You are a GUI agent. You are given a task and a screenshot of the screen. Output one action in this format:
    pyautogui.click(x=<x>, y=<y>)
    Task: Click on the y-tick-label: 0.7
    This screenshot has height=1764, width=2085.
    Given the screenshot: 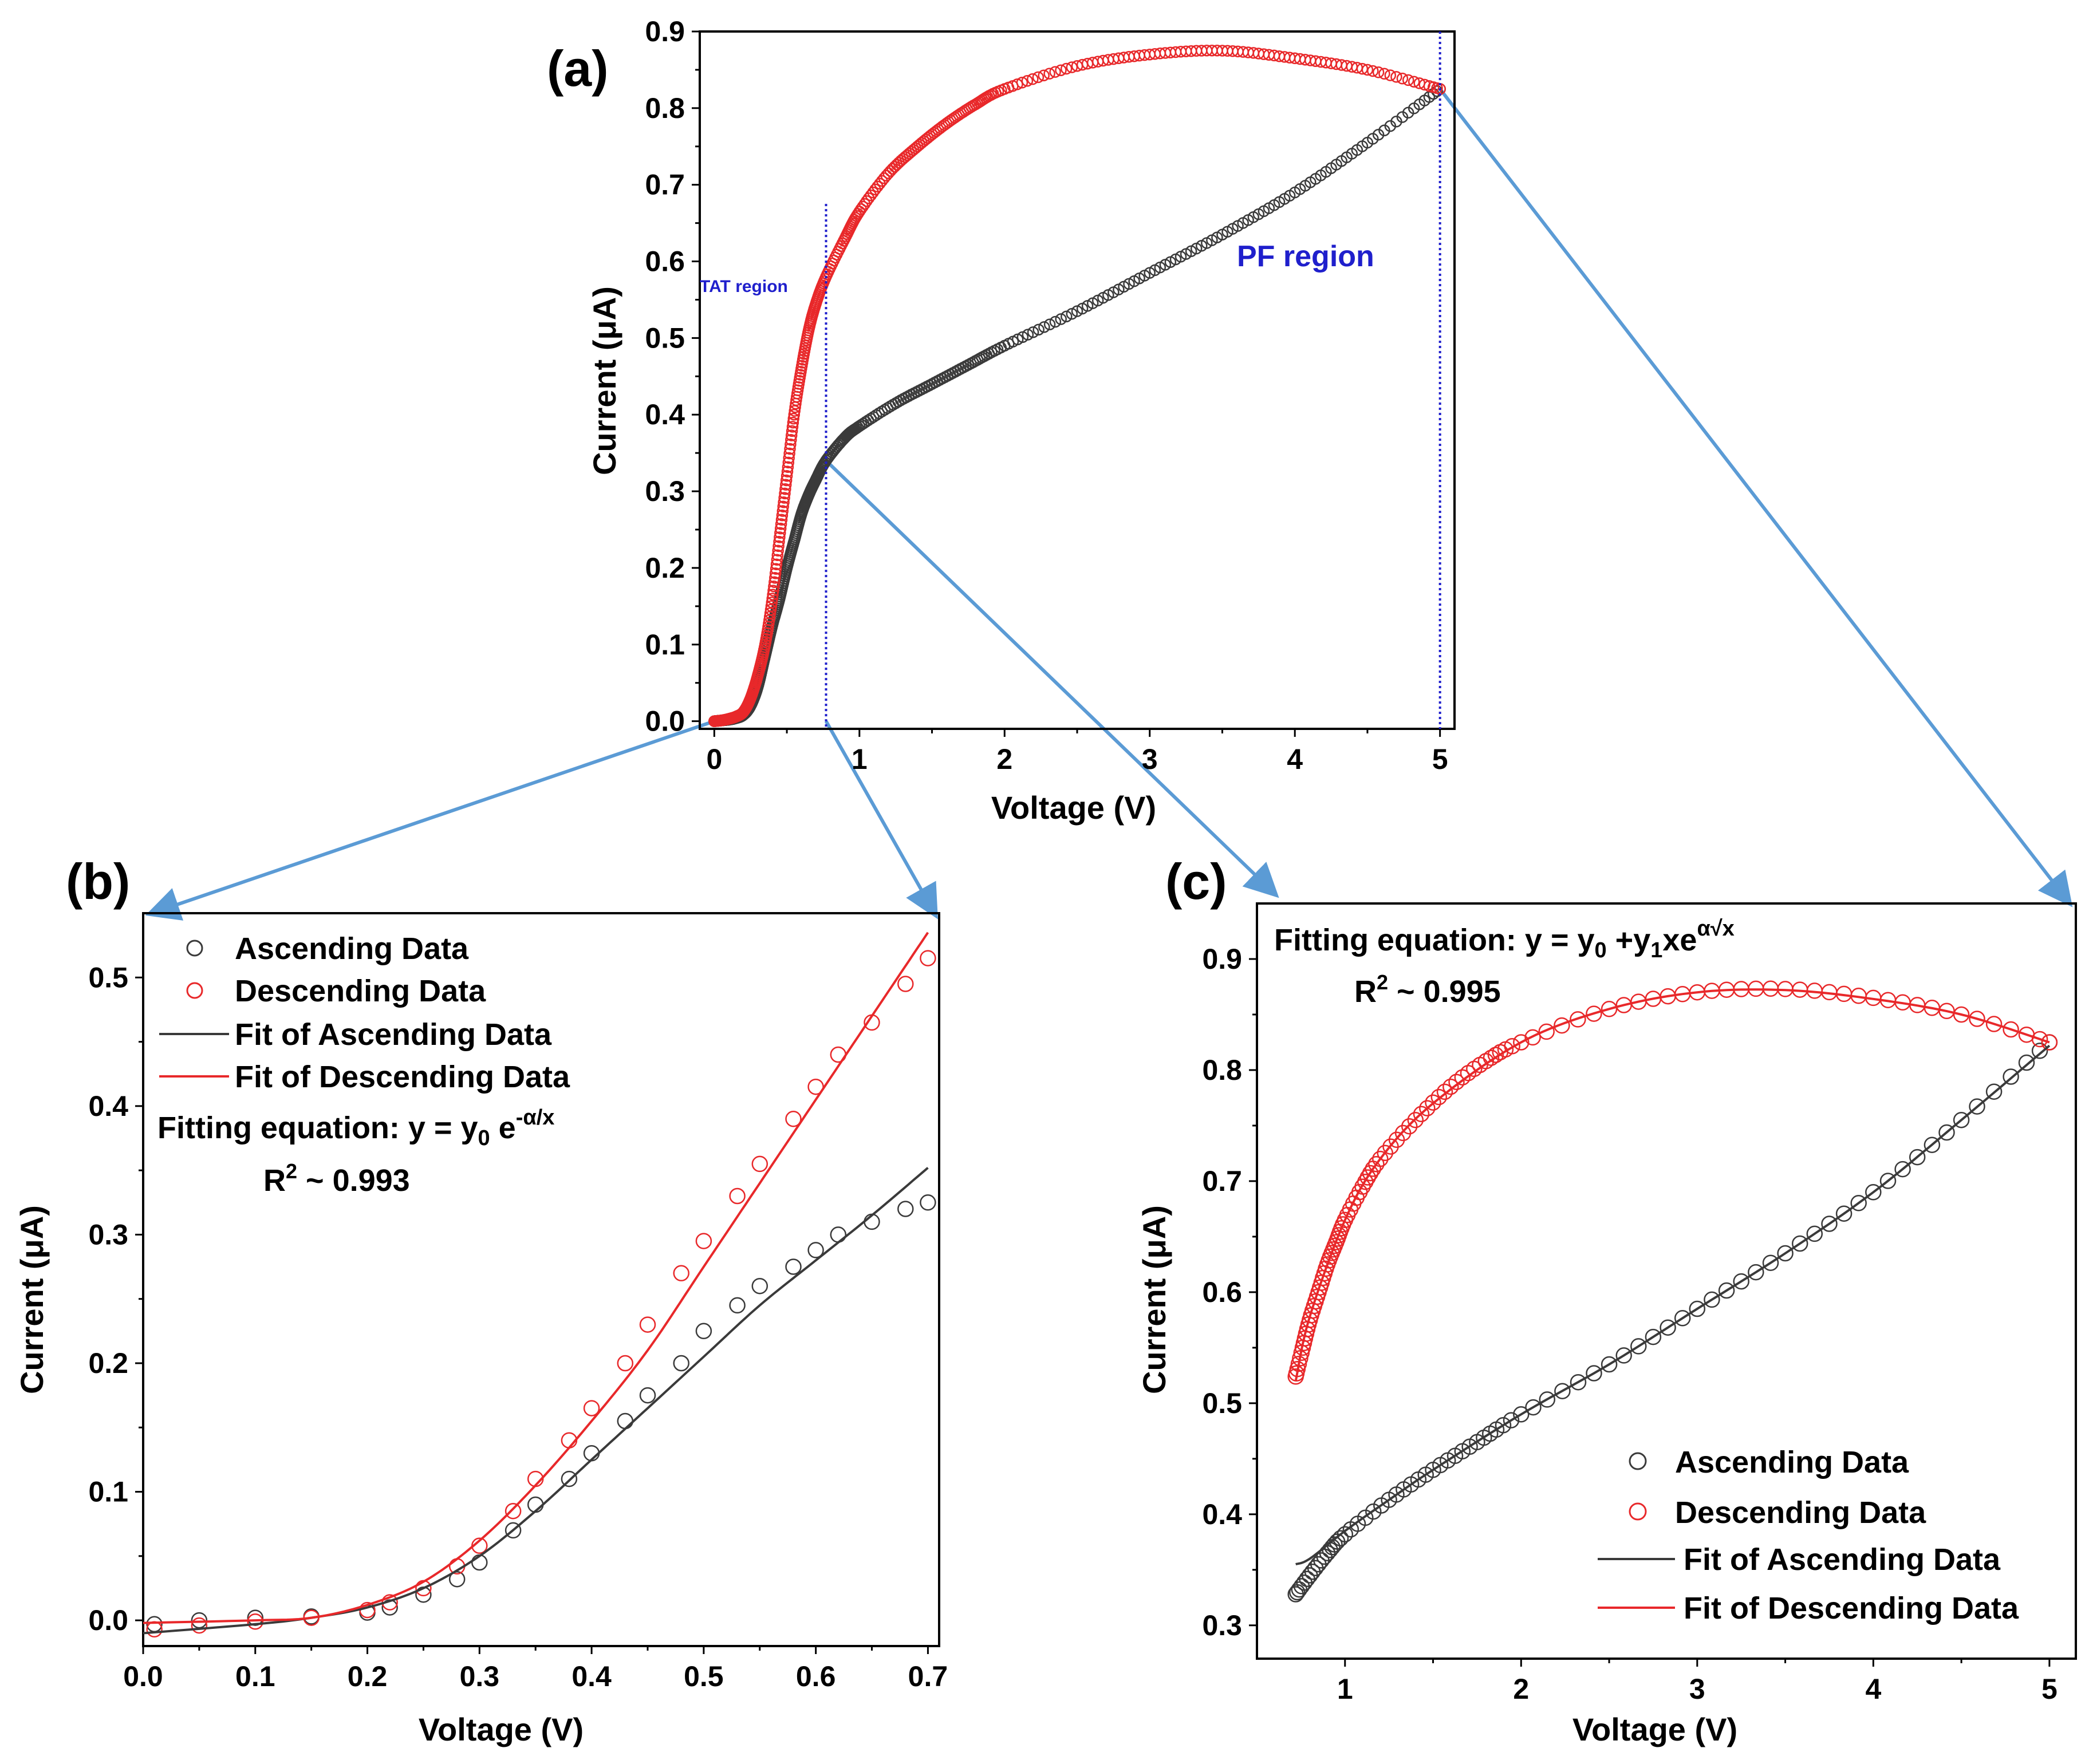 What is the action you would take?
    pyautogui.click(x=1222, y=1181)
    